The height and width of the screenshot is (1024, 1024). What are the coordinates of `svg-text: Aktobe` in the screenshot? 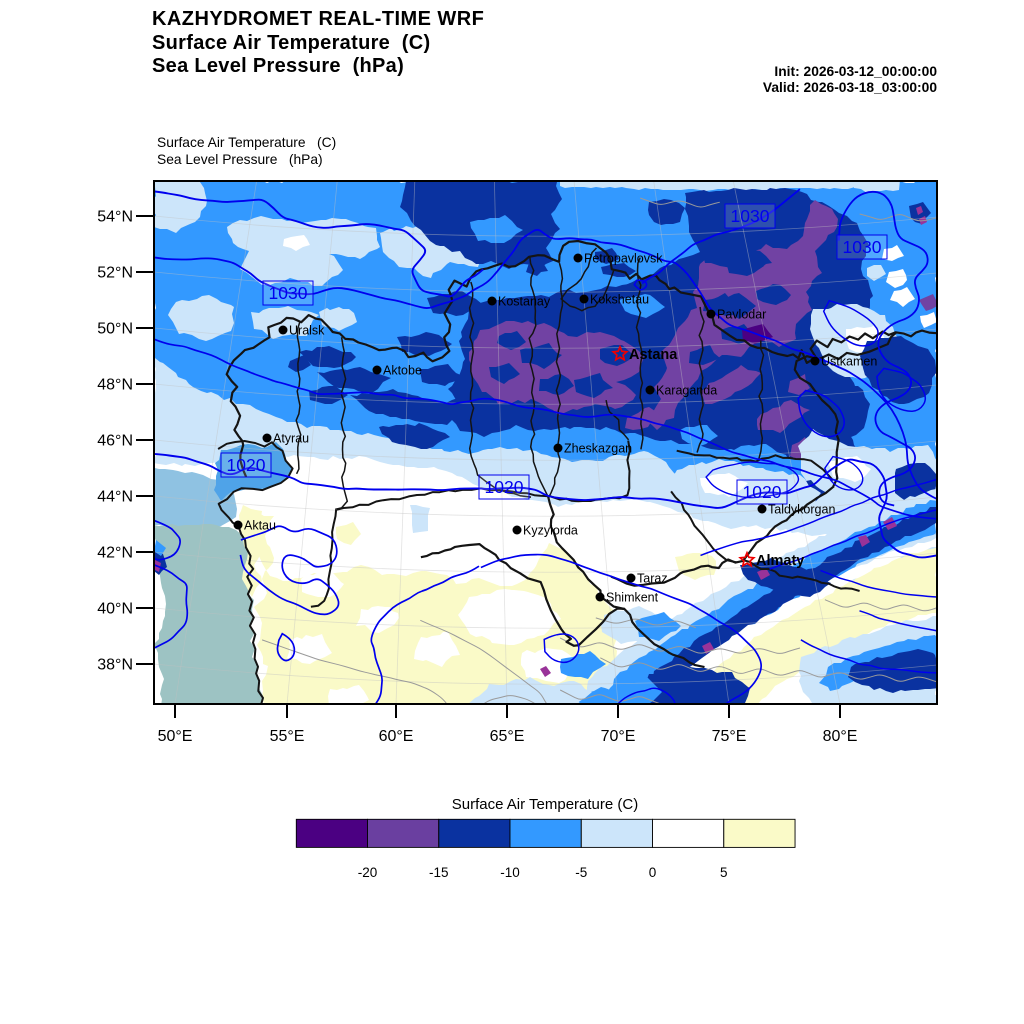 It's located at (402, 371).